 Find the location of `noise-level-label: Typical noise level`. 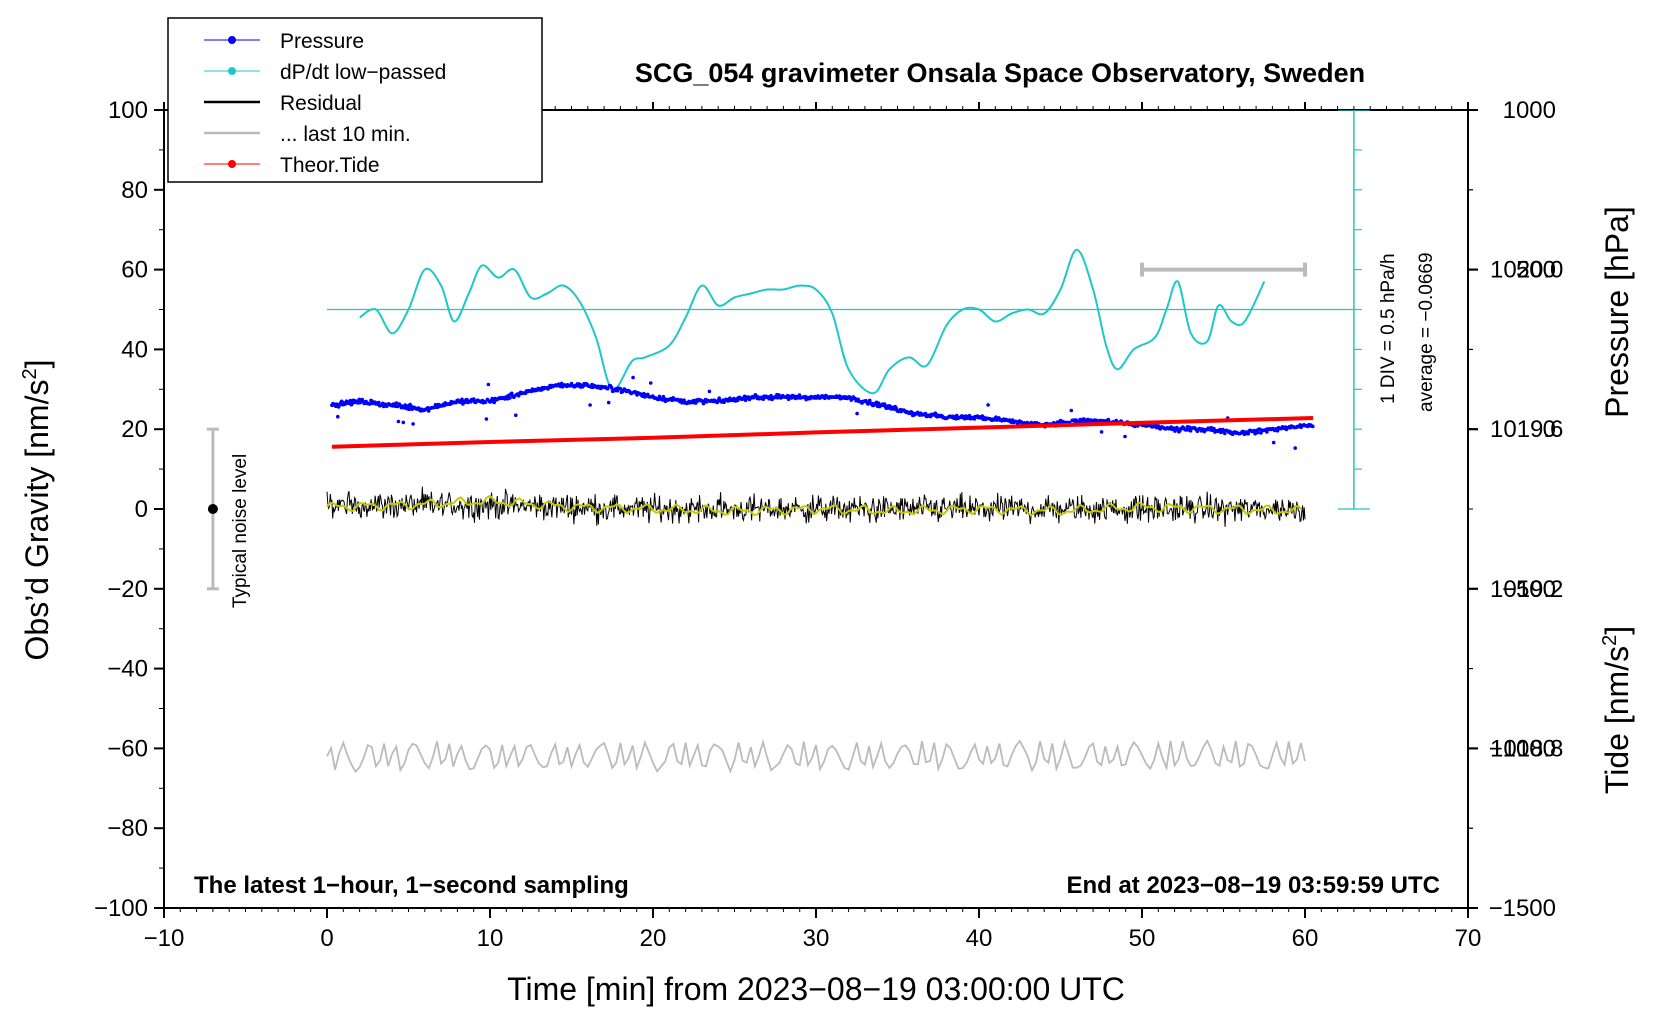

noise-level-label: Typical noise level is located at coordinates (240, 531).